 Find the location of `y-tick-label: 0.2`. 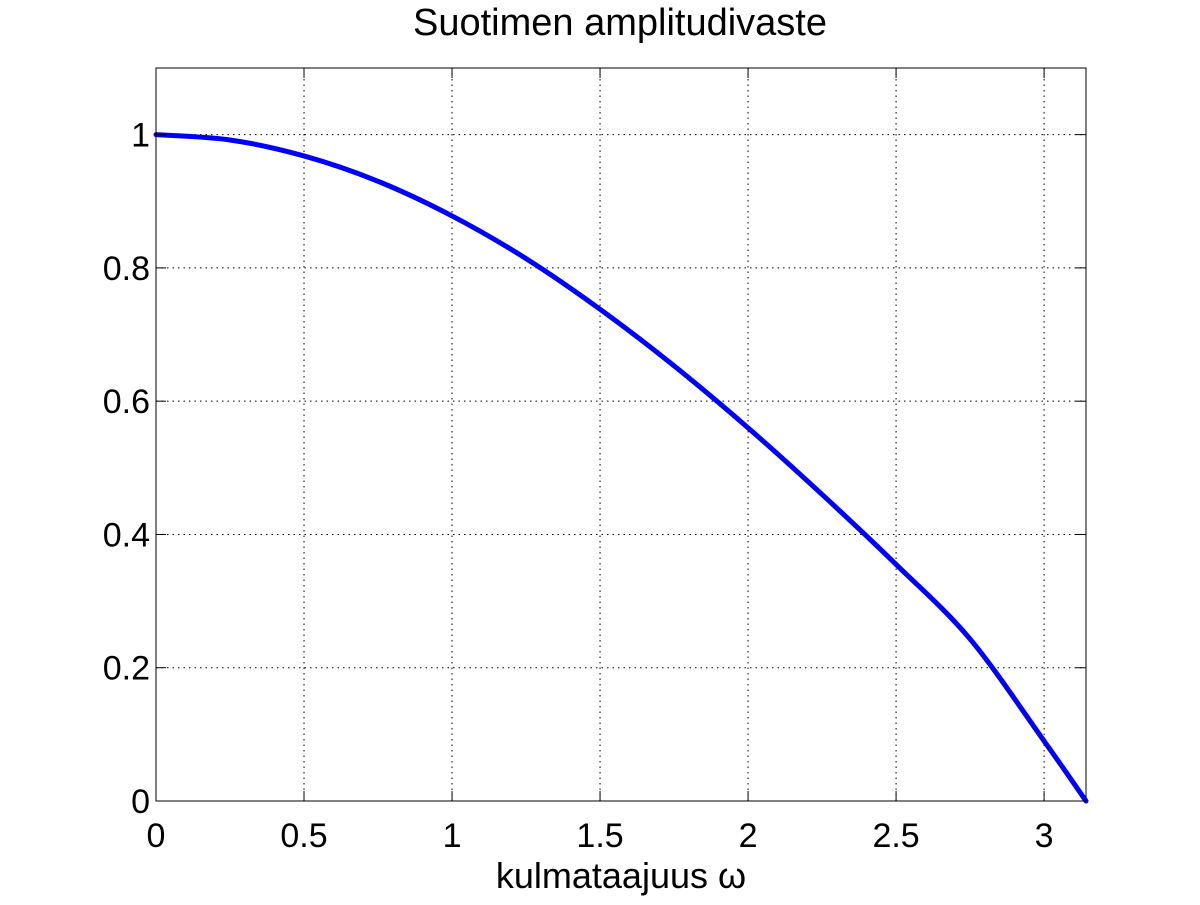

y-tick-label: 0.2 is located at coordinates (126, 669).